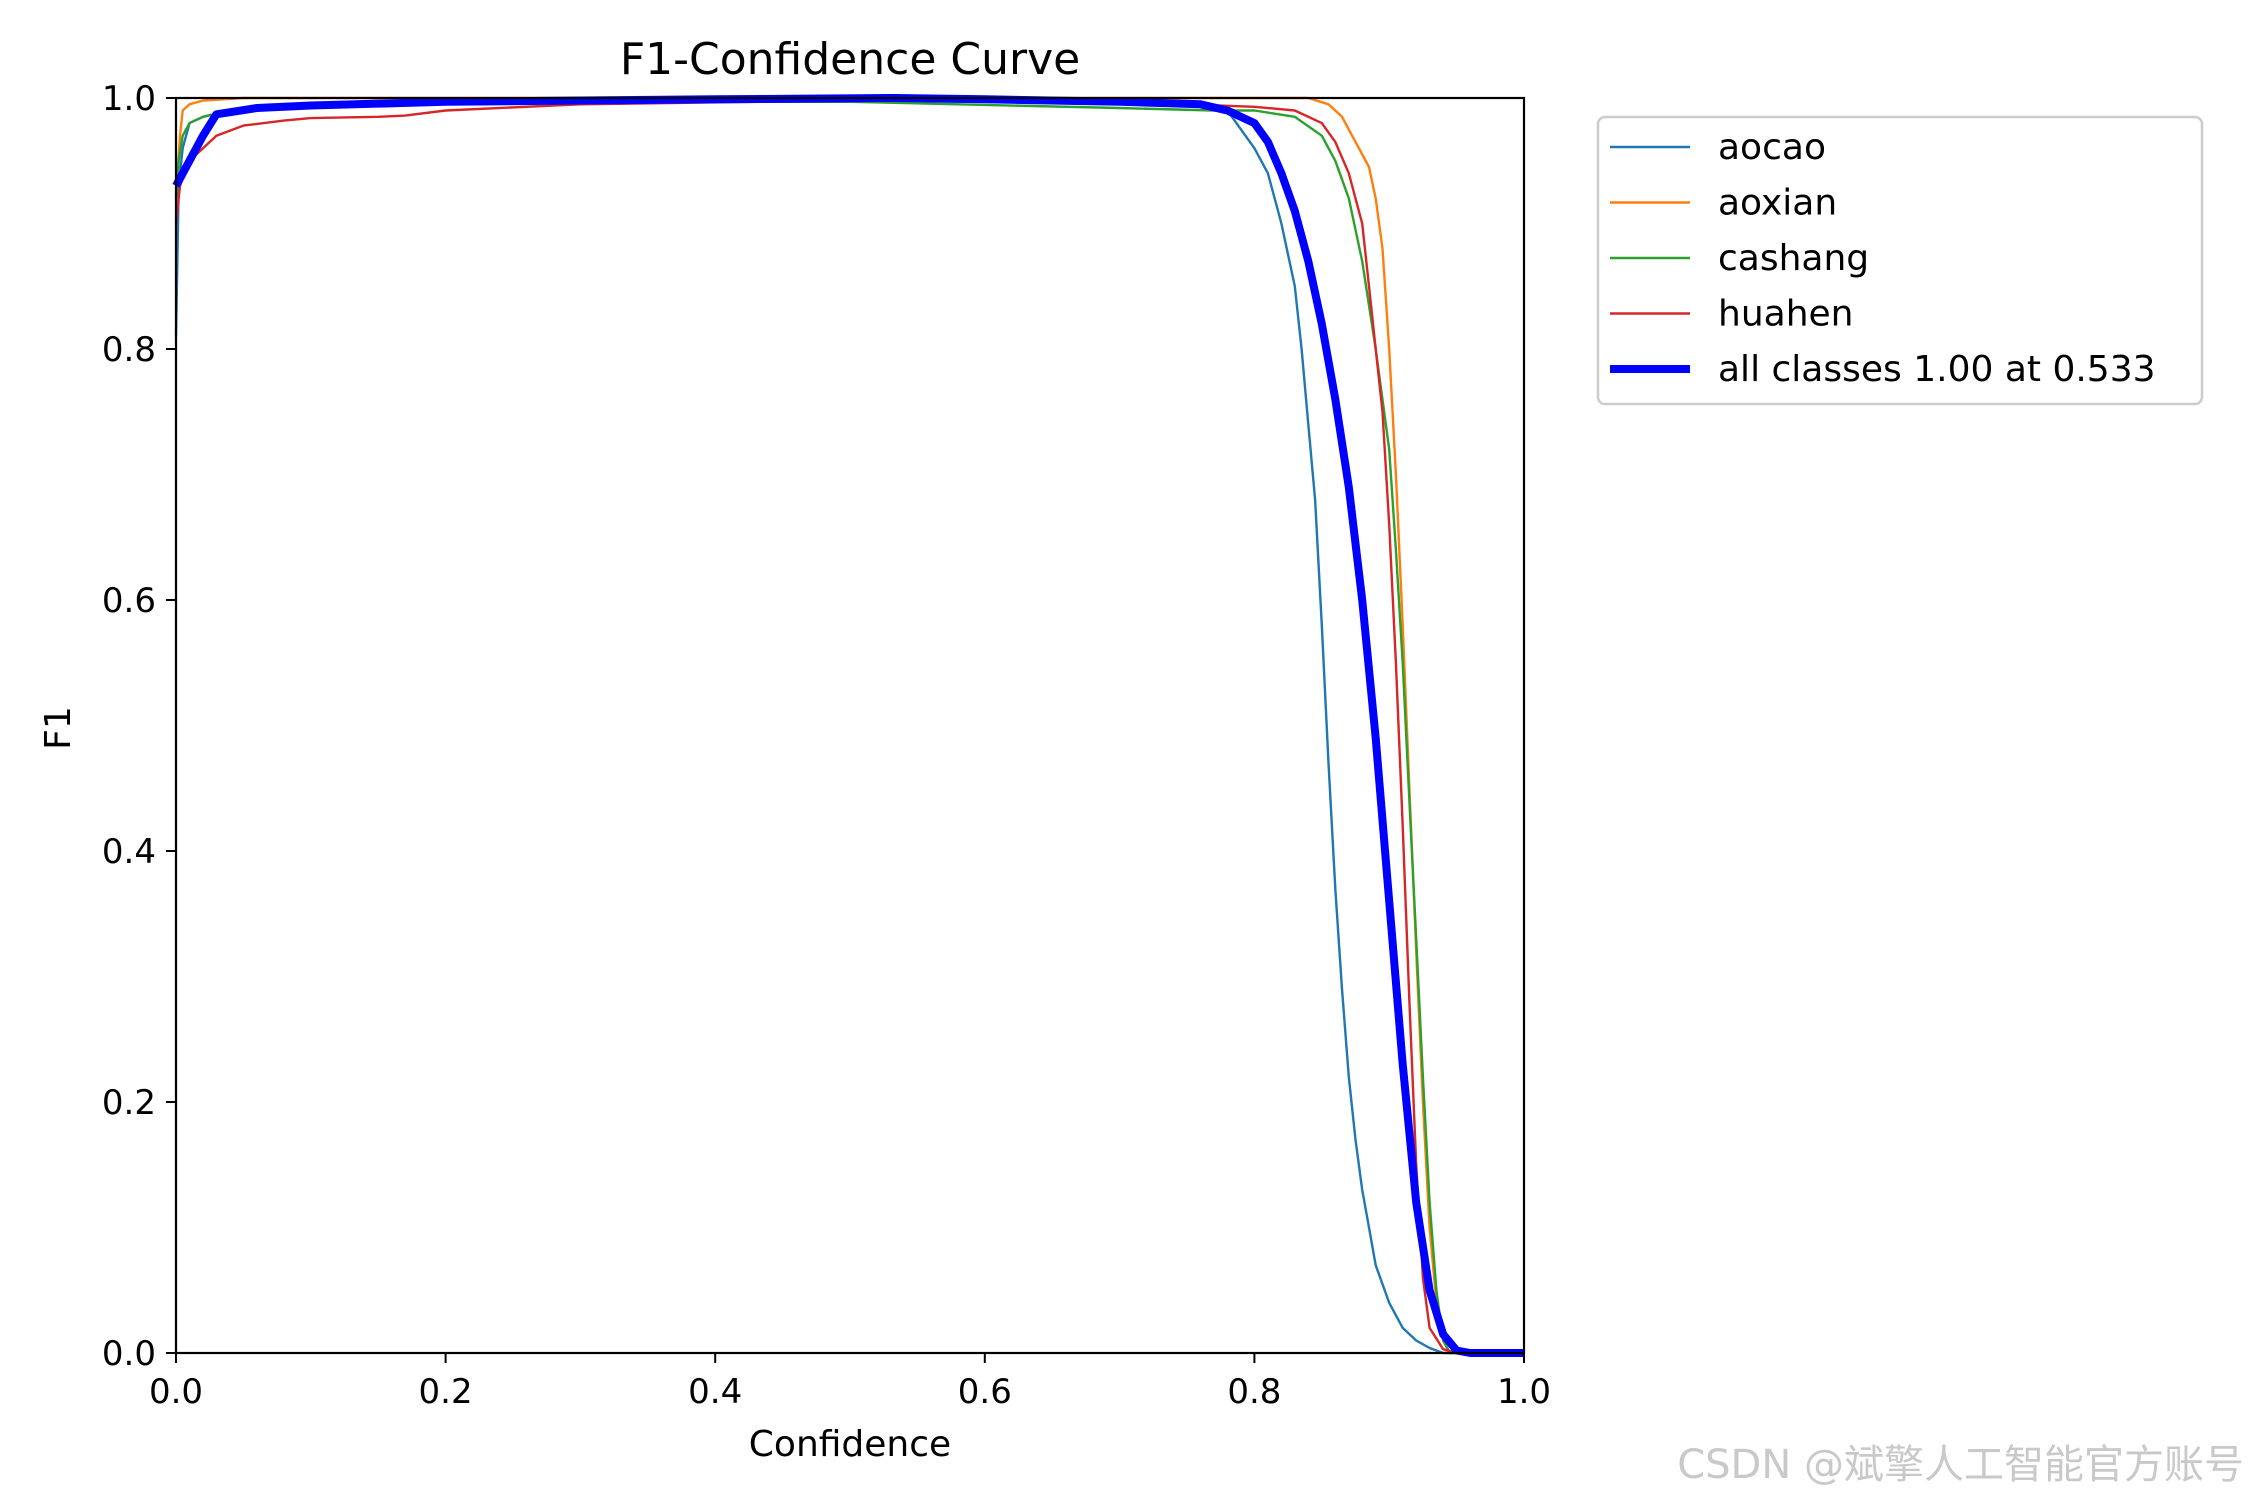 This screenshot has height=1500, width=2250. What do you see at coordinates (129, 350) in the screenshot?
I see `y-tick-label: 0.8` at bounding box center [129, 350].